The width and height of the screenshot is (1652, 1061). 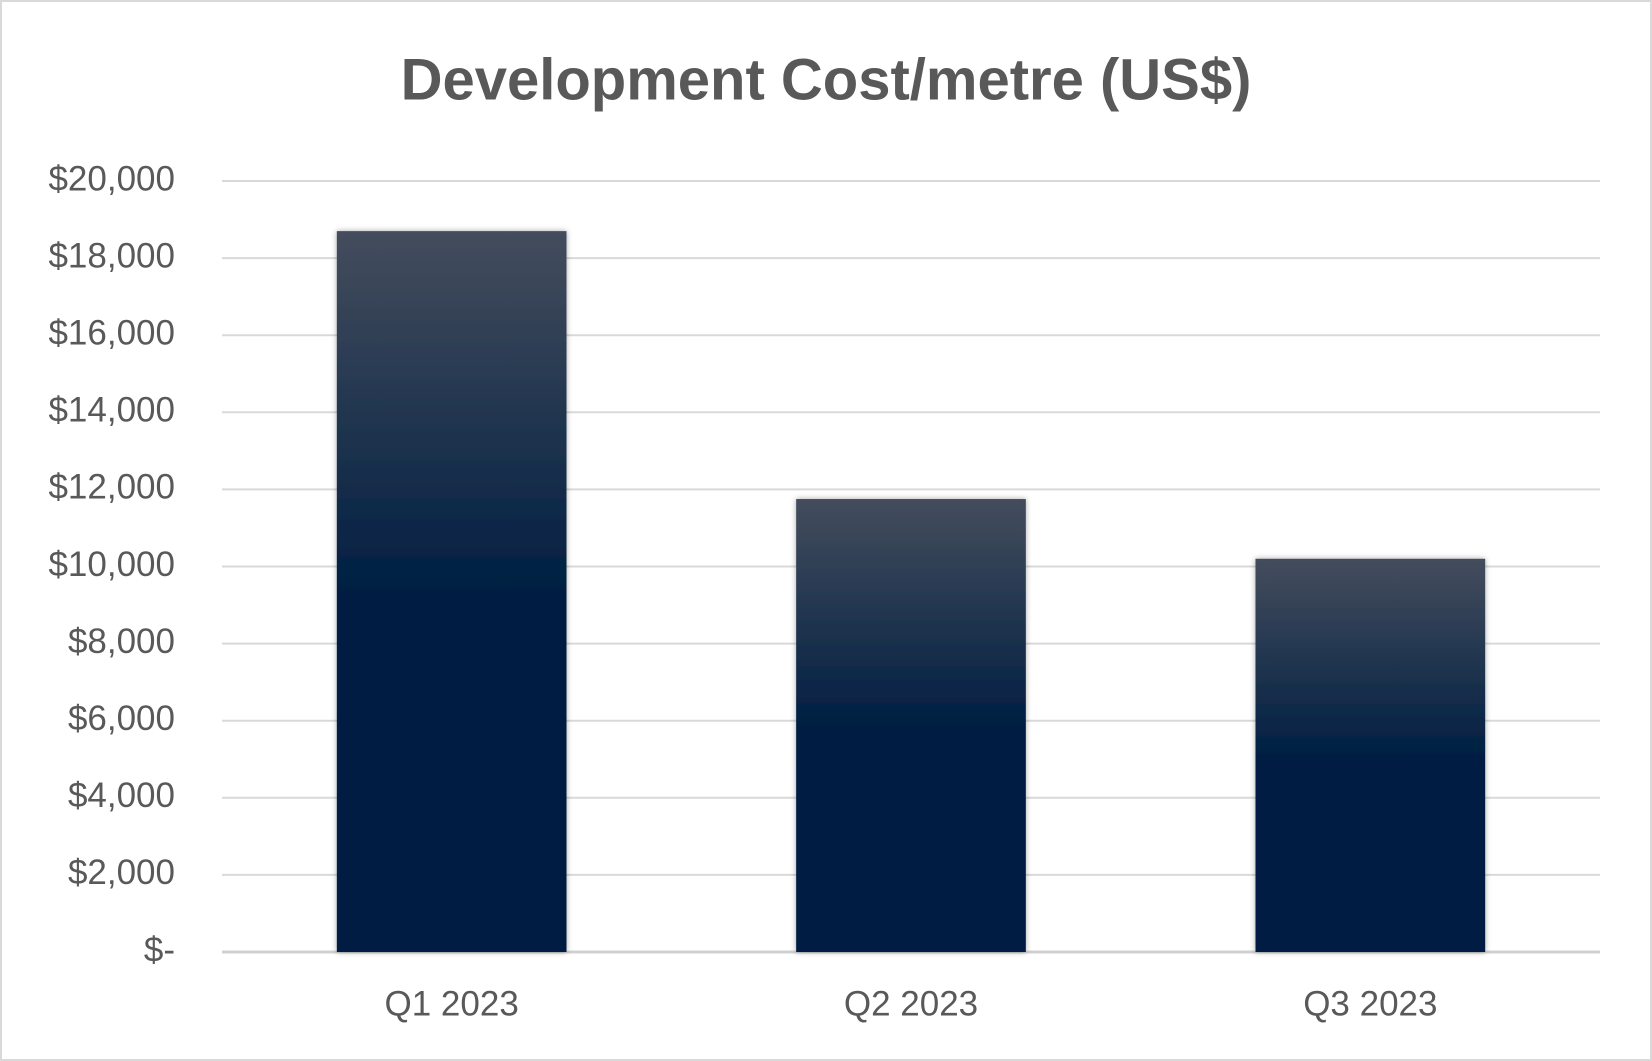 I want to click on y-tick-label: $6,000, so click(x=121, y=718).